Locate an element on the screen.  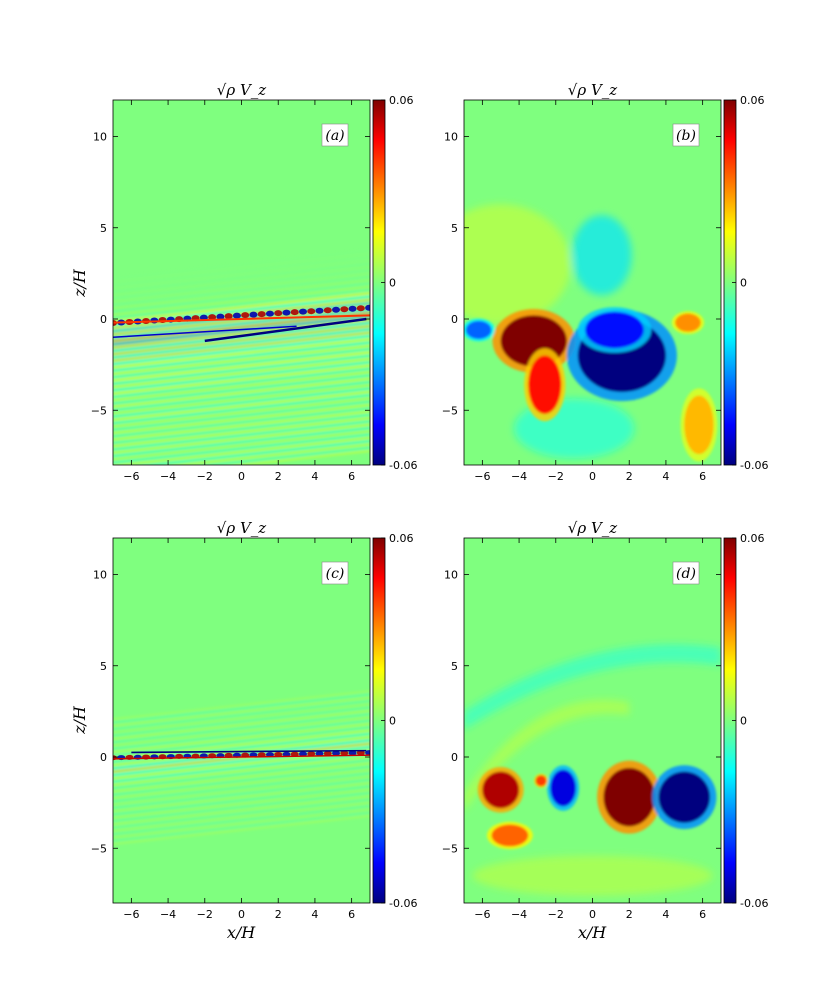
panel-label: (d) is located at coordinates (686, 574).